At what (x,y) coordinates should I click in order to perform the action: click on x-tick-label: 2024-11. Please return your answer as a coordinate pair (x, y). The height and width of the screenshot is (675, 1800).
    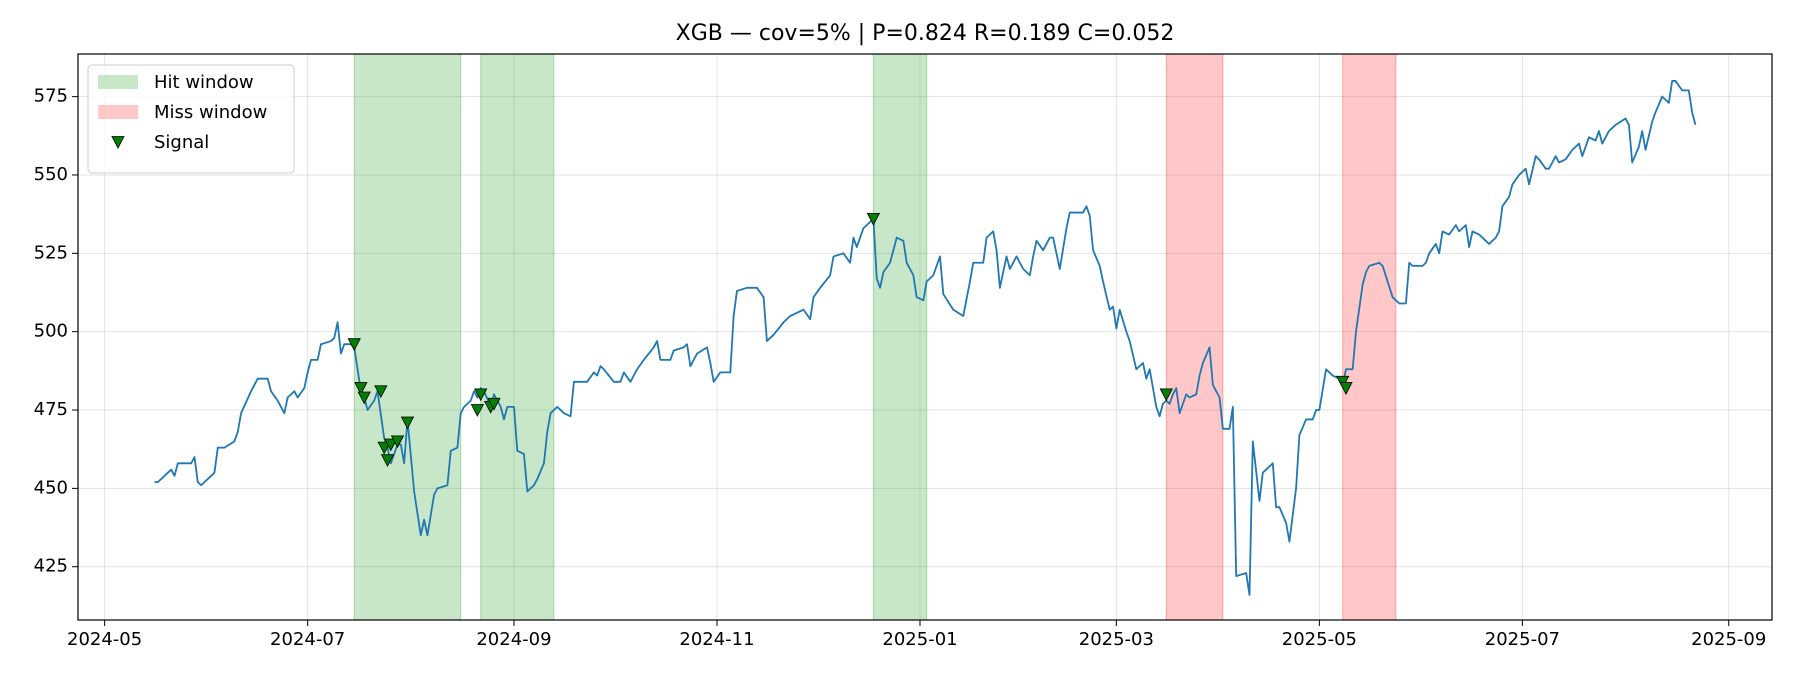
    Looking at the image, I should click on (716, 639).